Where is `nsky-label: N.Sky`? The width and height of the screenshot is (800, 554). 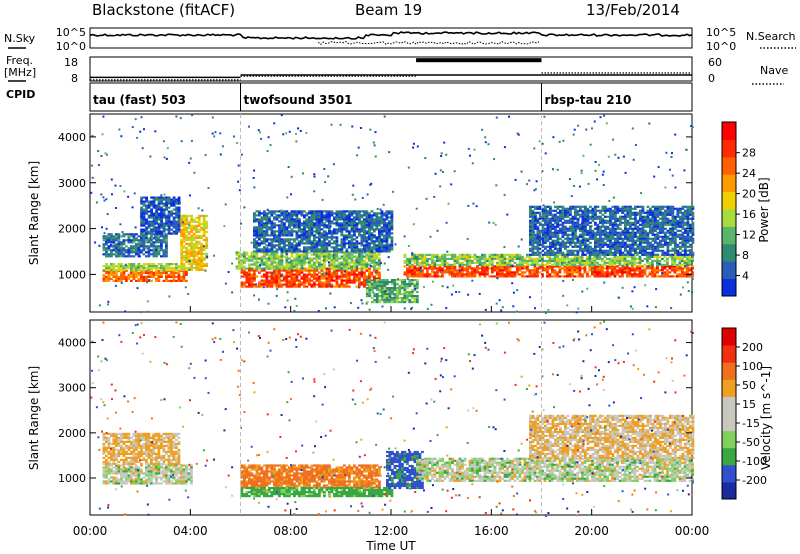 nsky-label: N.Sky is located at coordinates (20, 38).